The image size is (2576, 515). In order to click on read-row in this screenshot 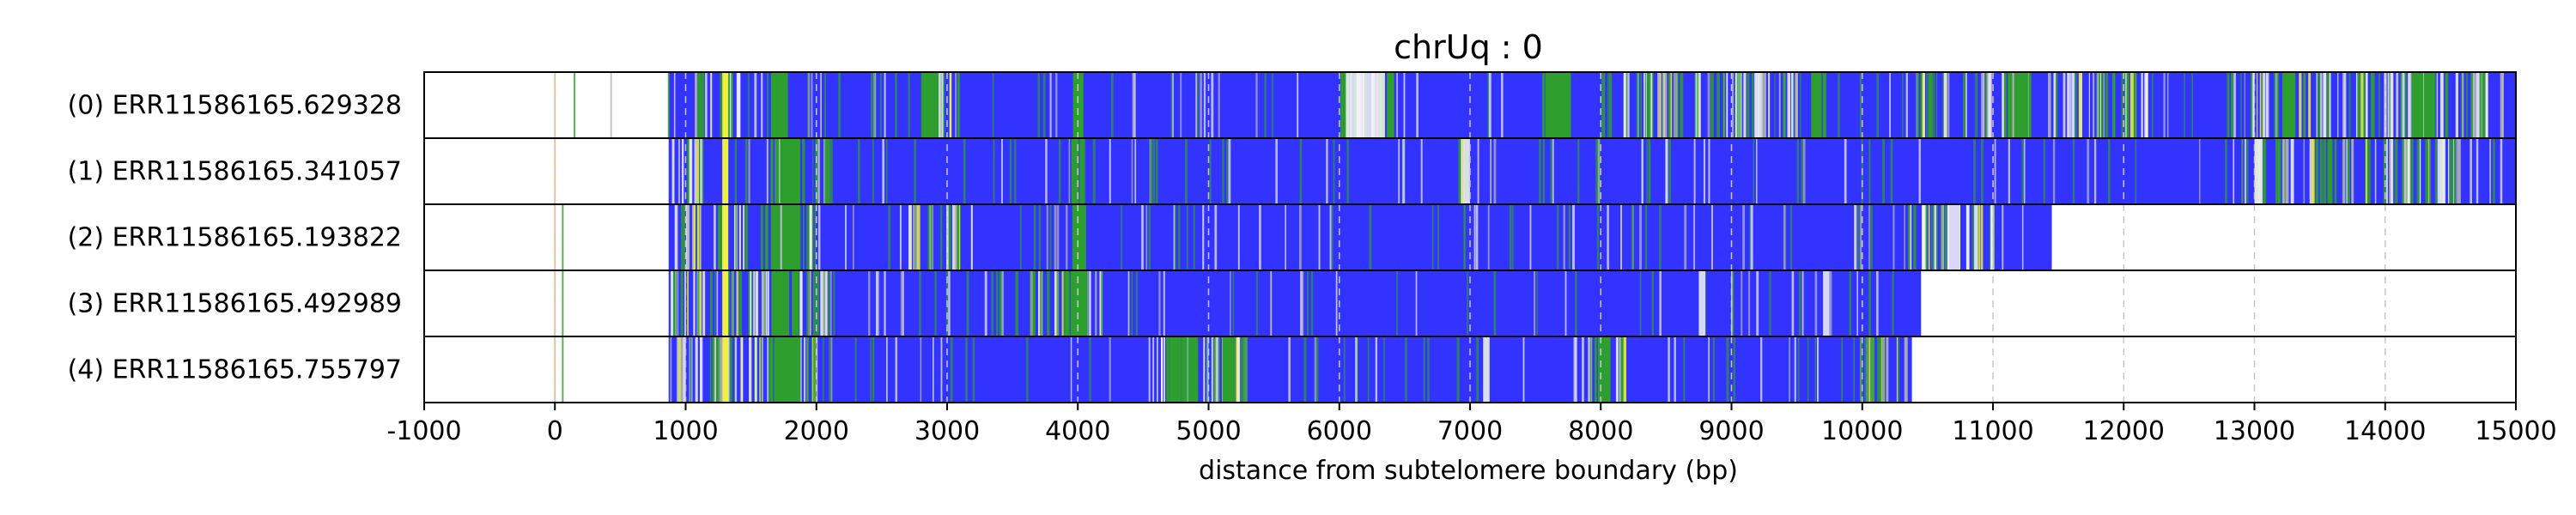, I will do `click(1535, 171)`.